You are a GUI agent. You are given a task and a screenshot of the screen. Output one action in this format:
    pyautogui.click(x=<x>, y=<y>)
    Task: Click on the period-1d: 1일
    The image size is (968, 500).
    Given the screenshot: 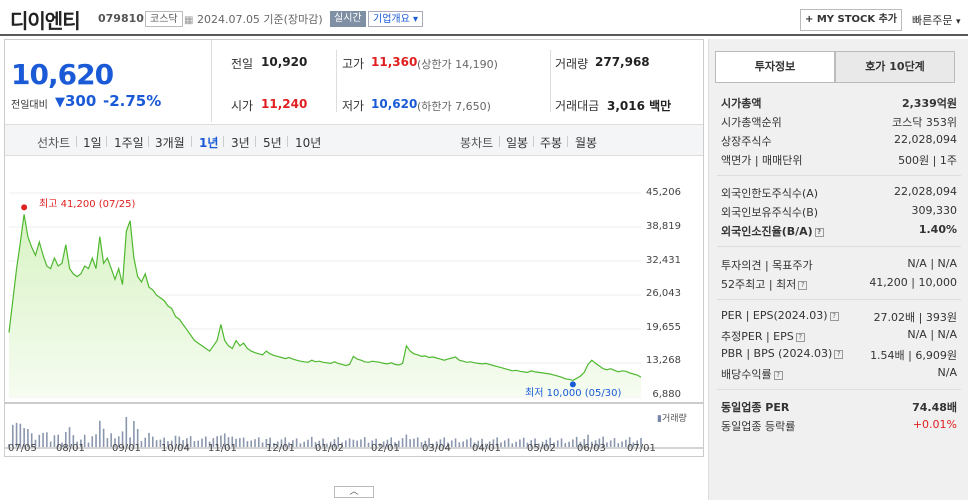 What is the action you would take?
    pyautogui.click(x=92, y=143)
    